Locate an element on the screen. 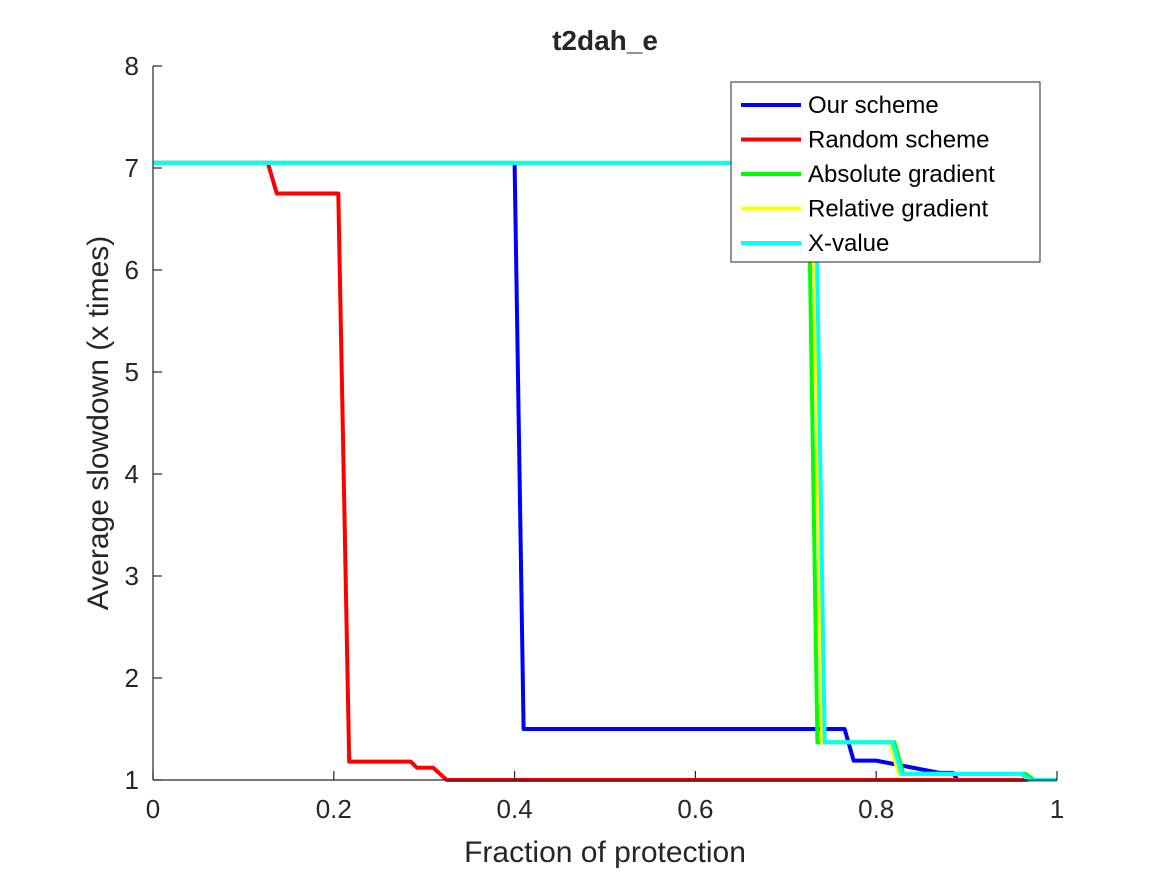  legend-label-1: Our scheme is located at coordinates (873, 105).